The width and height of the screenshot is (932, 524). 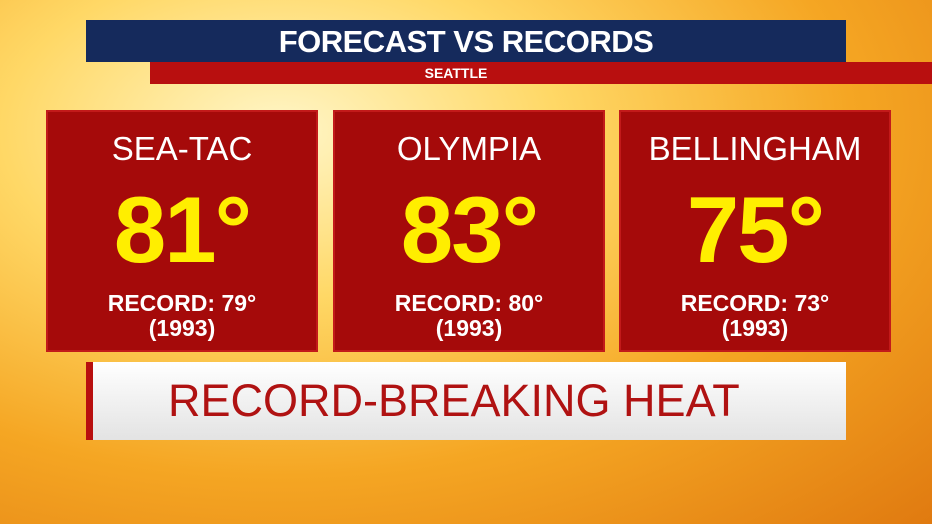 I want to click on location-name: SEA-TAC, so click(x=182, y=148).